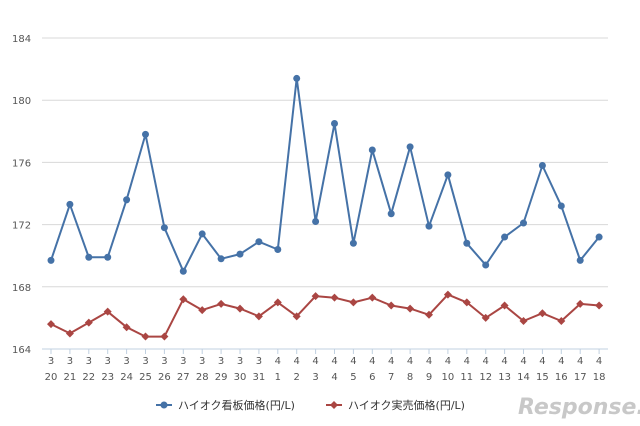 The width and height of the screenshot is (640, 426). What do you see at coordinates (202, 377) in the screenshot?
I see `x-tick-day: 28` at bounding box center [202, 377].